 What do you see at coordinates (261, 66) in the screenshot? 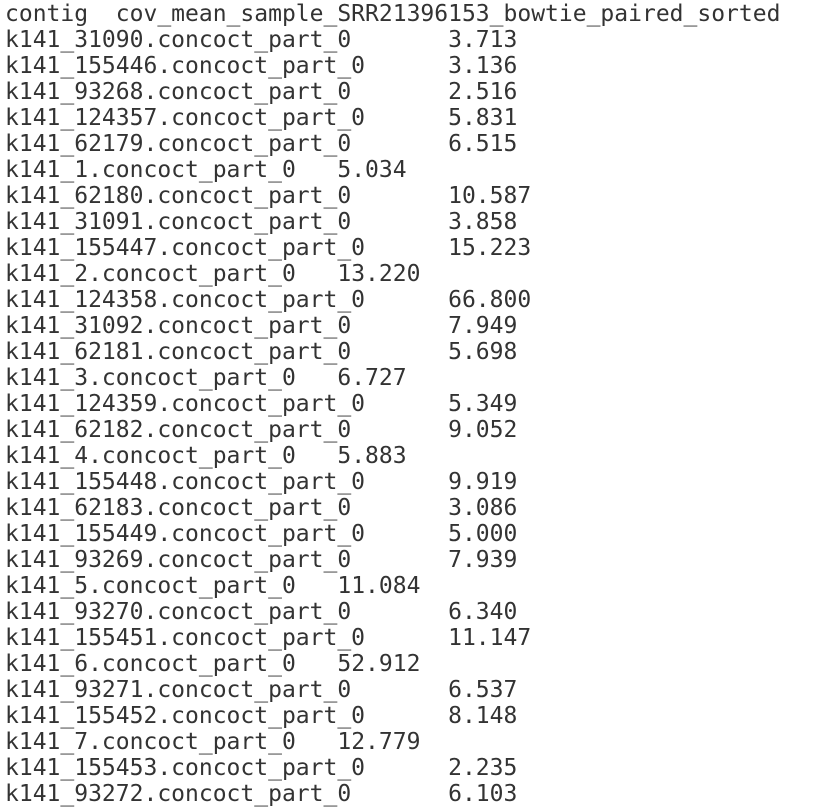
I see `table-row: k141_155446.concoct_part_0 3.136` at bounding box center [261, 66].